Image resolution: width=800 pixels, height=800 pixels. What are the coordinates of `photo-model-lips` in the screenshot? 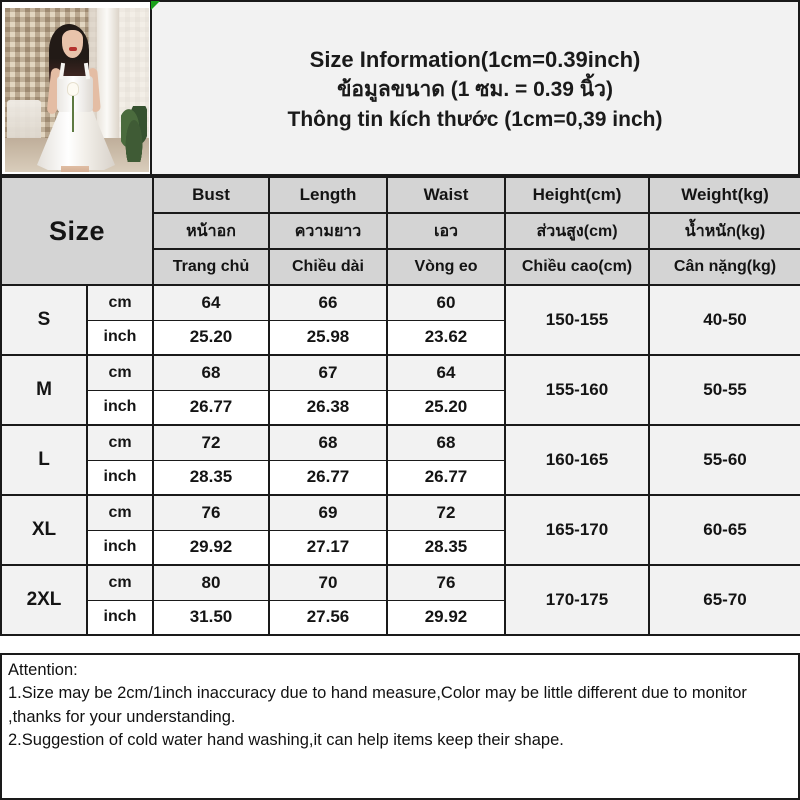 It's located at (73, 49).